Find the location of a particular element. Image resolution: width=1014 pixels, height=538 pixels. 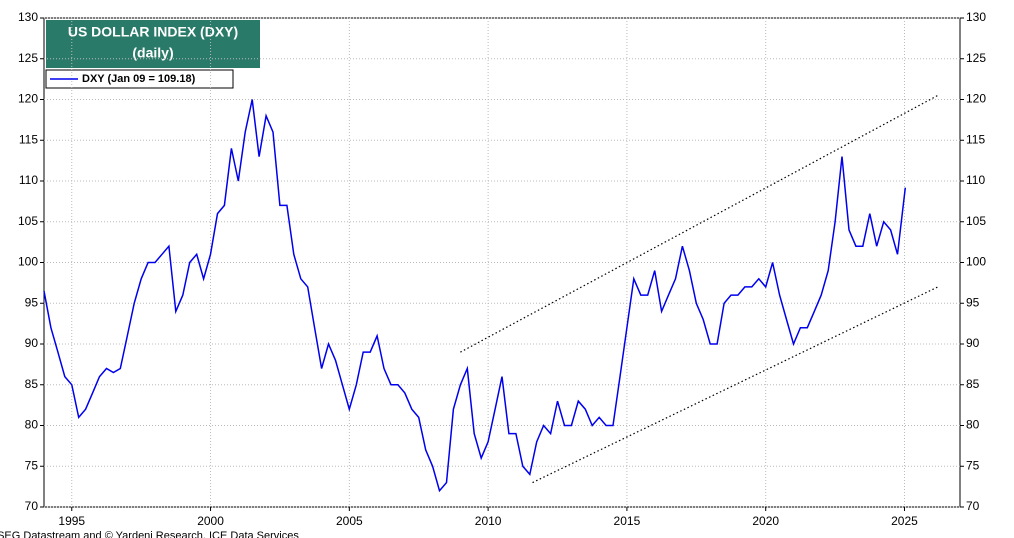

y-tick-label: 100 is located at coordinates (28, 262).